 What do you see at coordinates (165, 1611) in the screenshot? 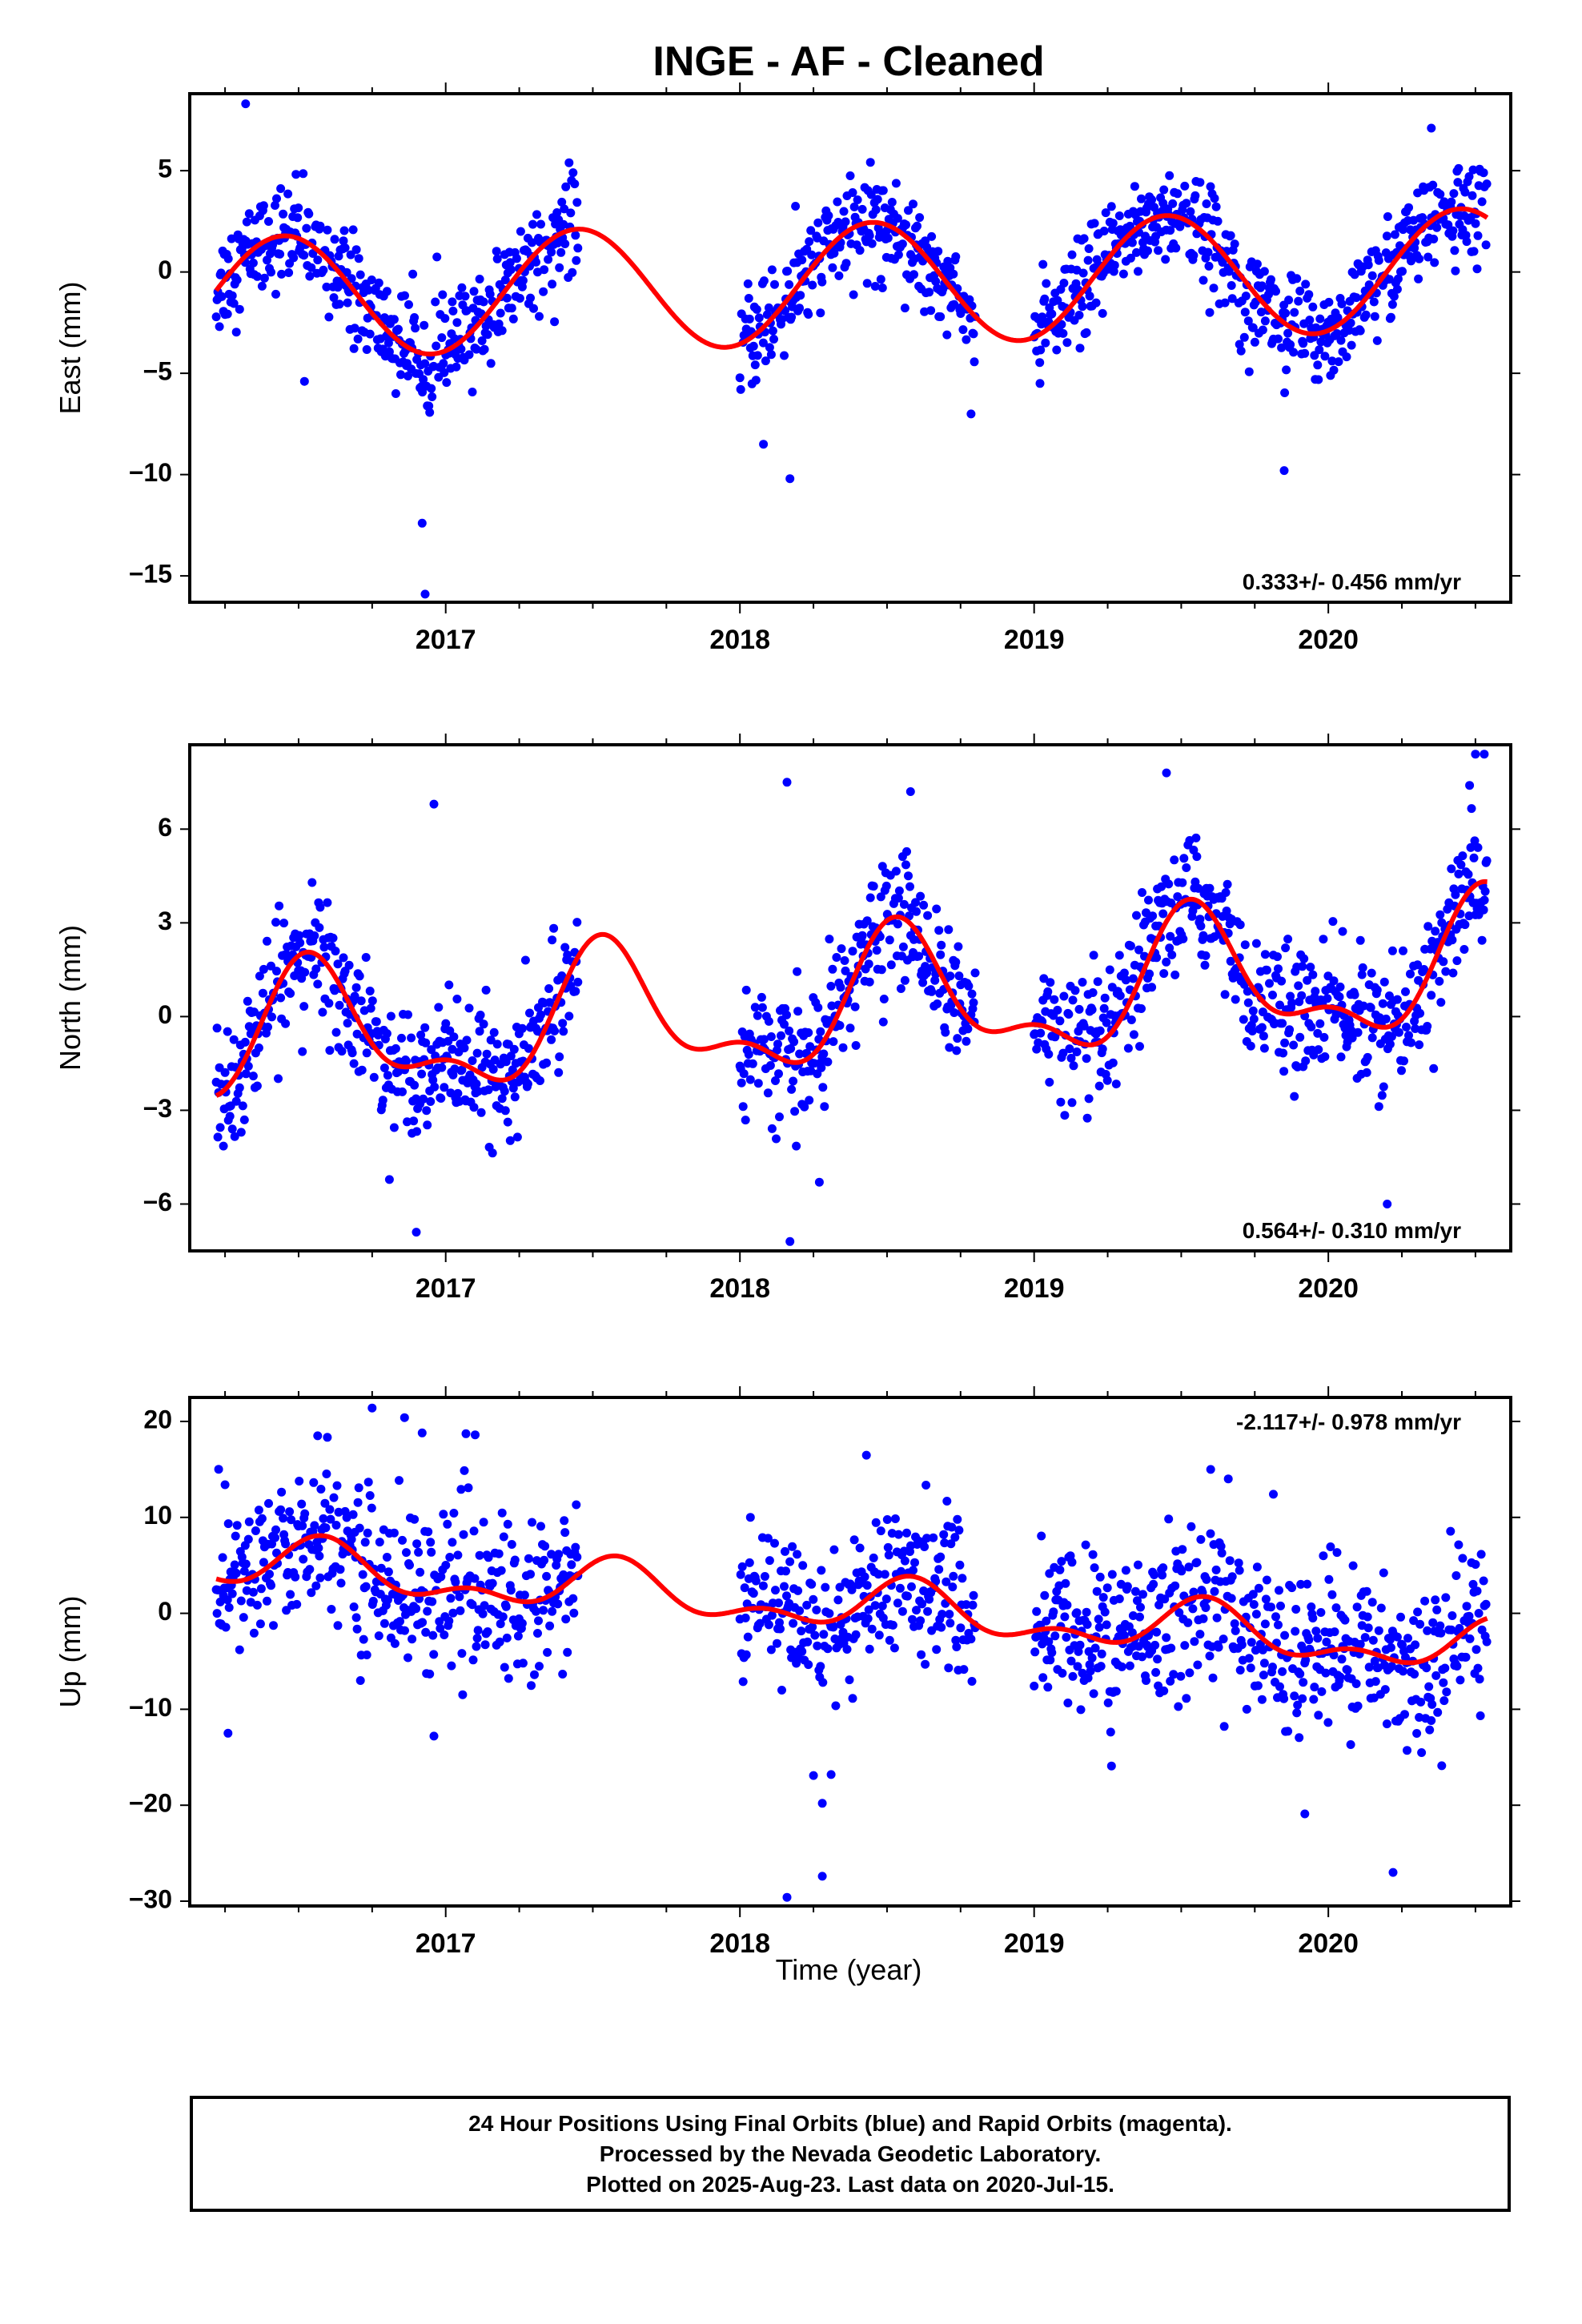
I see `up-y-tick-label: 0` at bounding box center [165, 1611].